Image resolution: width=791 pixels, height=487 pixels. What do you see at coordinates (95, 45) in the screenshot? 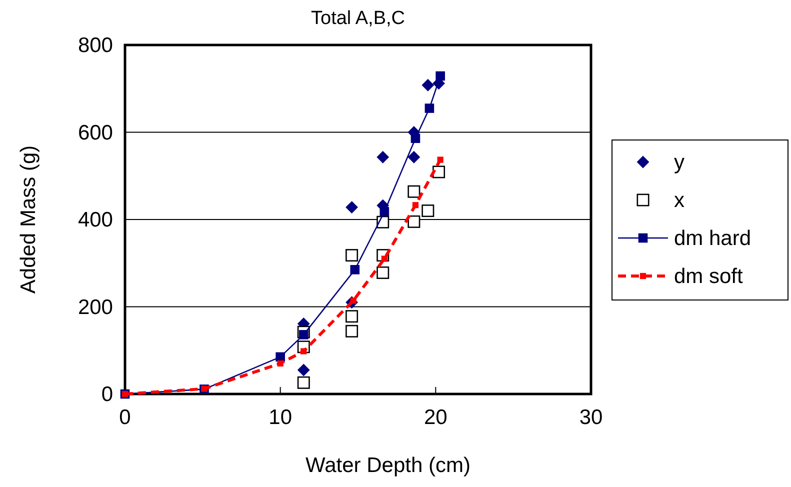
I see `y-tick-label: 800` at bounding box center [95, 45].